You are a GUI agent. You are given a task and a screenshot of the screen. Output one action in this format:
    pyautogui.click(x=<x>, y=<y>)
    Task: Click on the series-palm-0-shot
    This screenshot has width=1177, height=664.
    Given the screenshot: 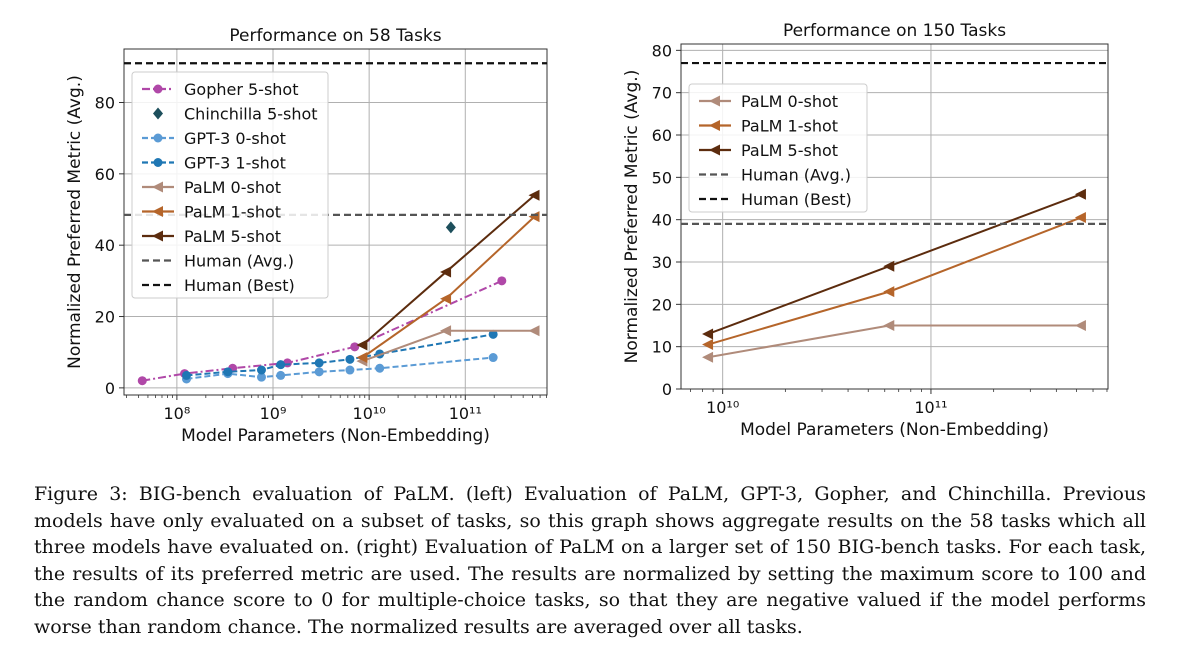 What is the action you would take?
    pyautogui.click(x=448, y=346)
    